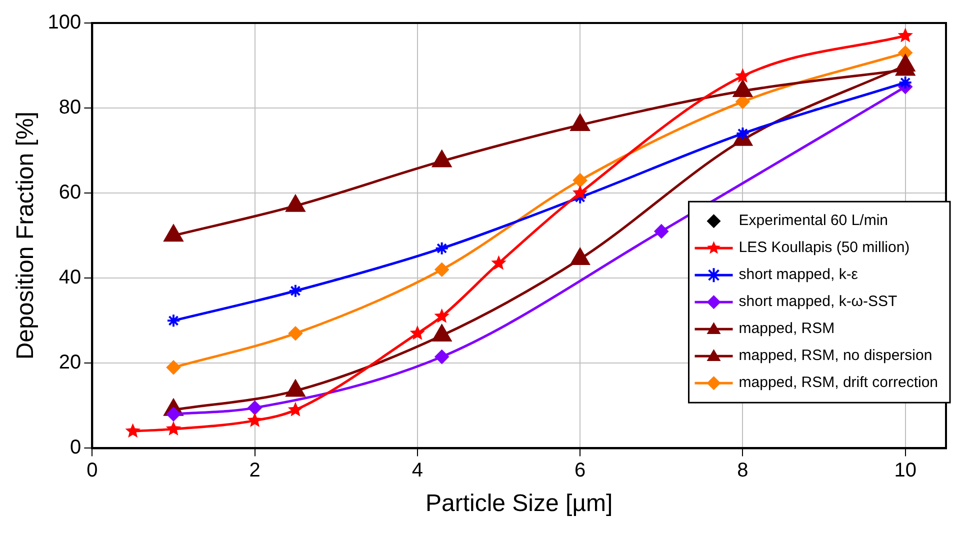 The width and height of the screenshot is (967, 535). What do you see at coordinates (742, 471) in the screenshot?
I see `x-tick-label: 8` at bounding box center [742, 471].